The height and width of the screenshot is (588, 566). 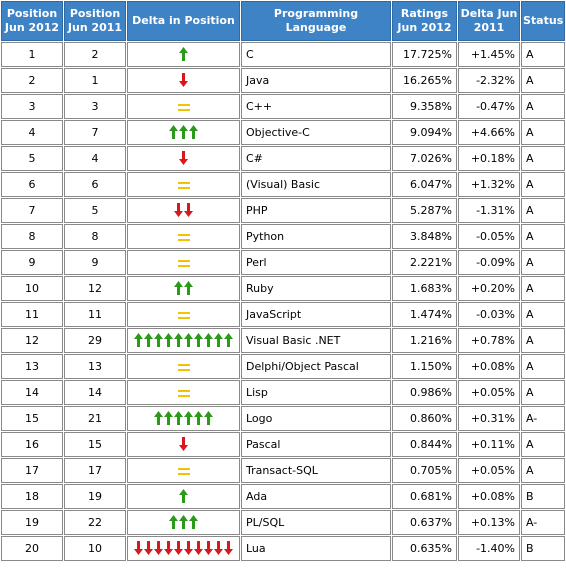 I want to click on rating-cell: 0.635%, so click(x=424, y=548).